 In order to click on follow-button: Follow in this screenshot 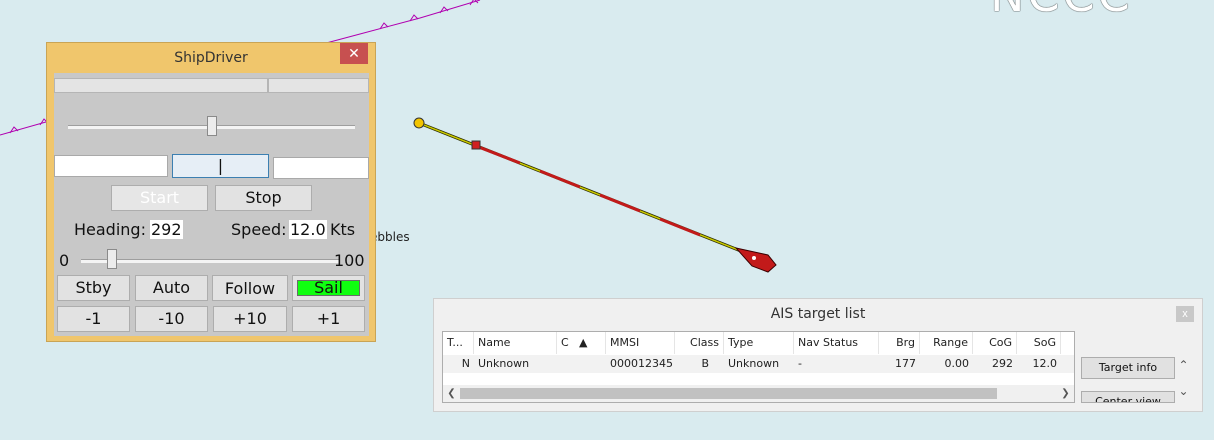, I will do `click(250, 288)`.